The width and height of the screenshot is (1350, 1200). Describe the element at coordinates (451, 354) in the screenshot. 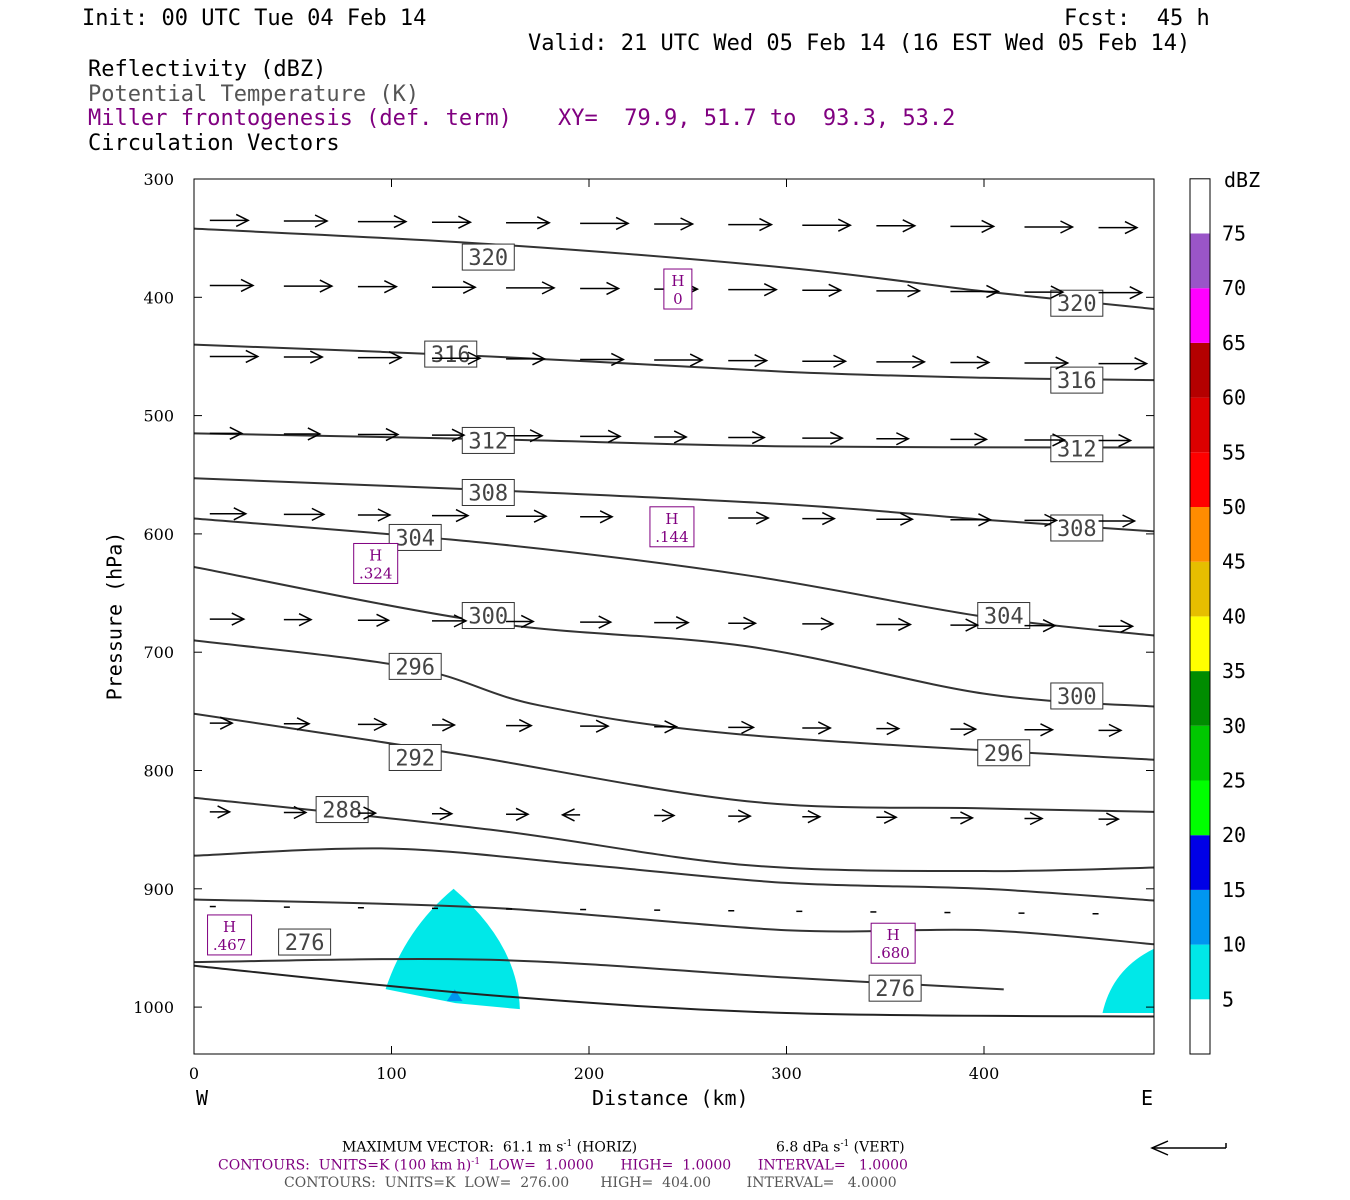

I see `theta-label-316: 316` at that location.